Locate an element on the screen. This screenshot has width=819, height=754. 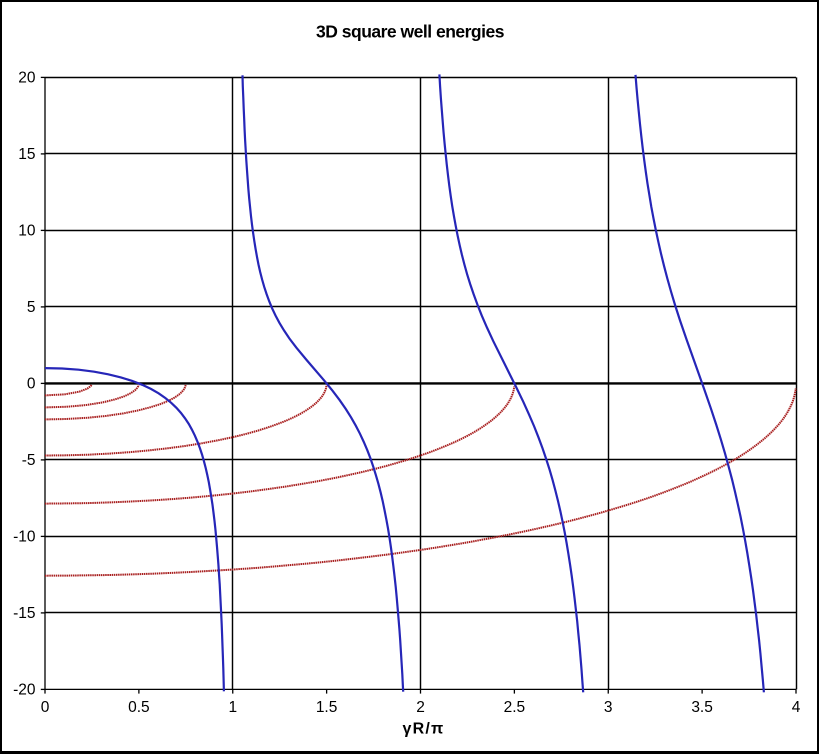
svg-text: 4 is located at coordinates (796, 707).